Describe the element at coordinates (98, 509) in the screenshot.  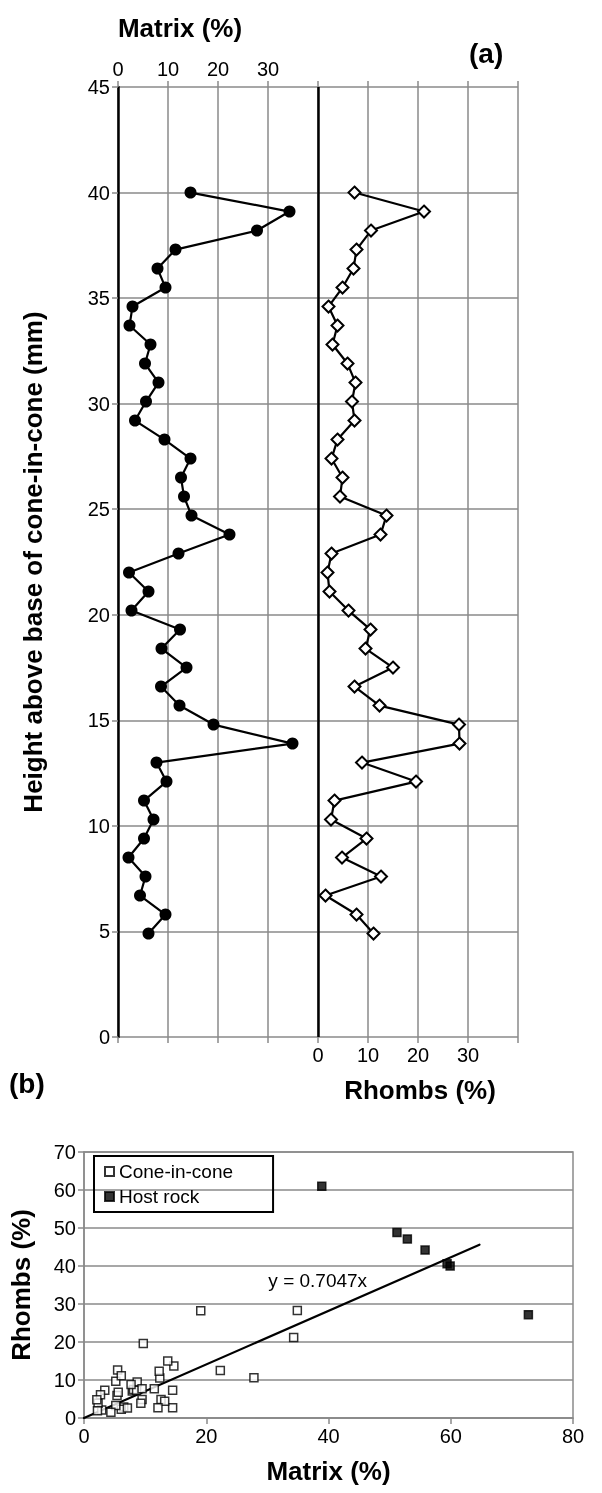
I see `y-tick-label: 25` at that location.